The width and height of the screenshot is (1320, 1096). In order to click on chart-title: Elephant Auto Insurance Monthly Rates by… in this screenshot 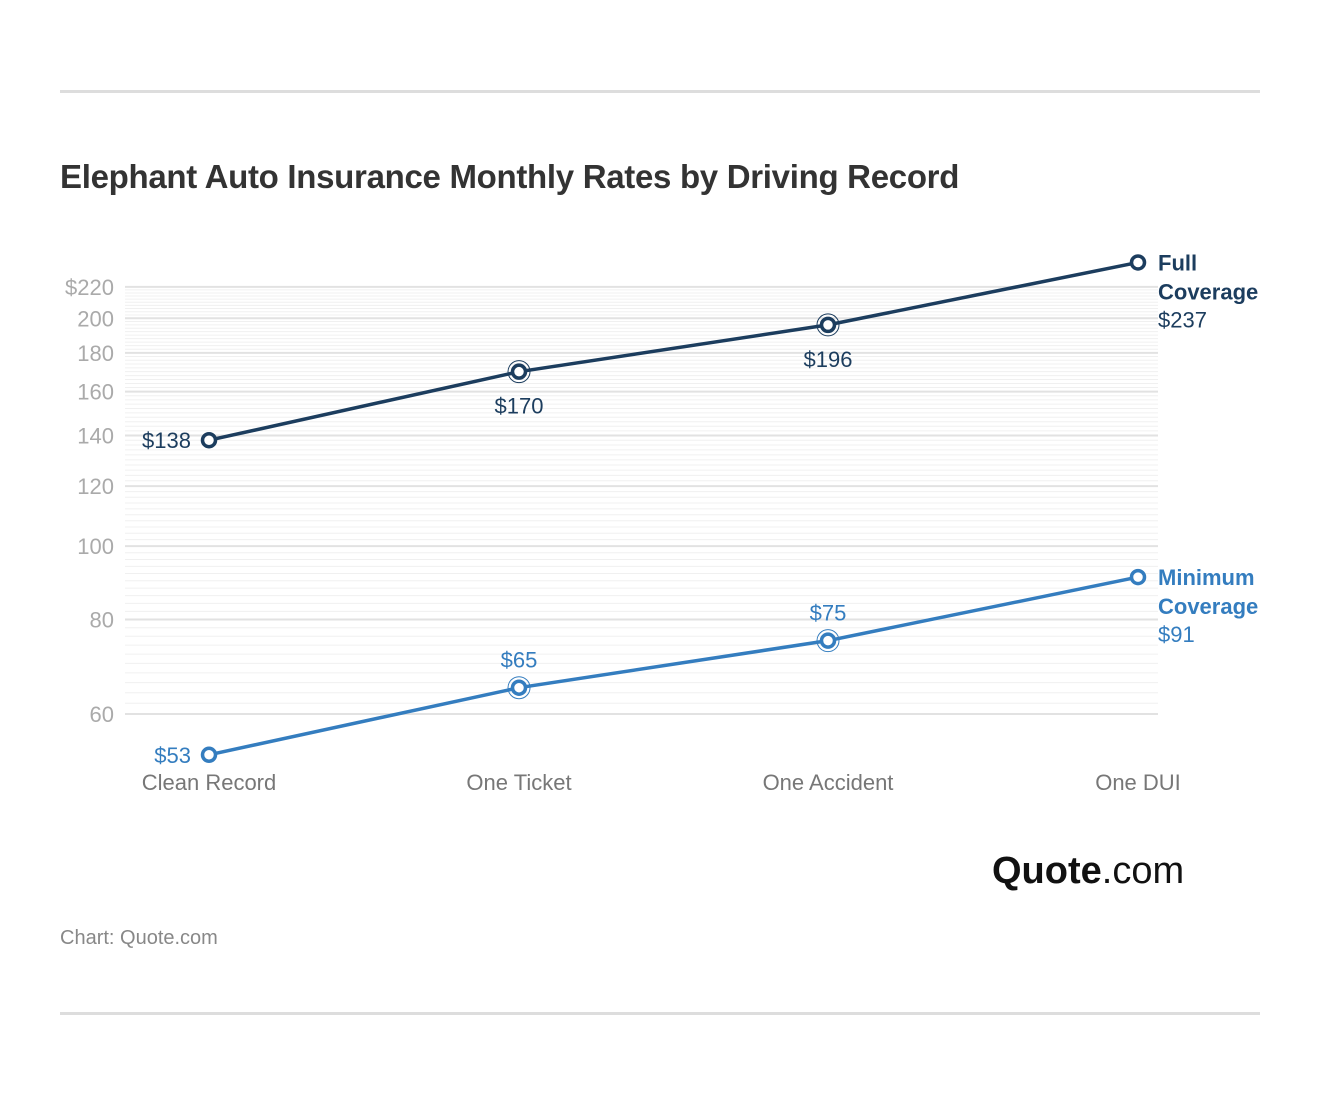, I will do `click(510, 176)`.